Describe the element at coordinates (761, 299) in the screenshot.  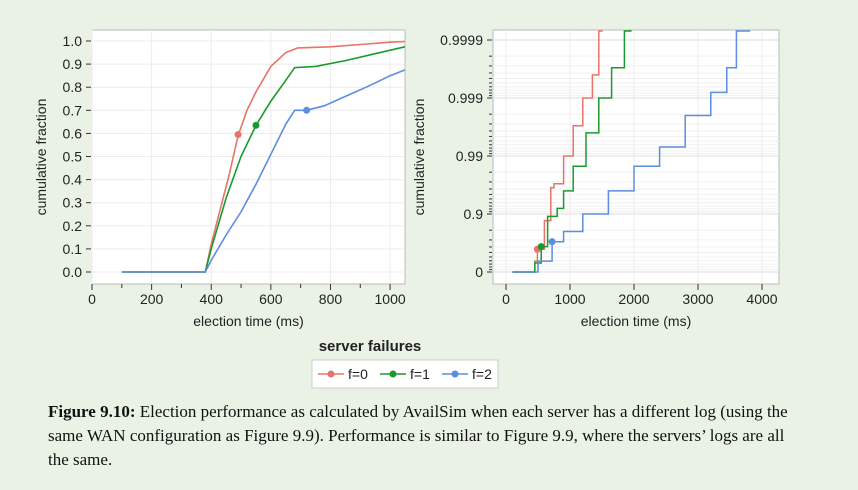
I see `tick-label-x: 4000` at that location.